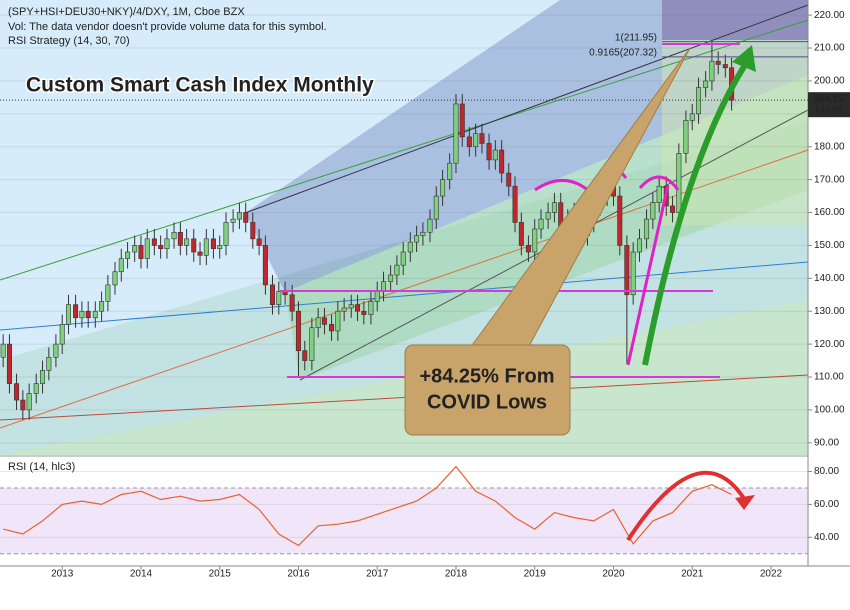 The image size is (850, 610). Describe the element at coordinates (613, 574) in the screenshot. I see `x-tick-label: 2020` at that location.